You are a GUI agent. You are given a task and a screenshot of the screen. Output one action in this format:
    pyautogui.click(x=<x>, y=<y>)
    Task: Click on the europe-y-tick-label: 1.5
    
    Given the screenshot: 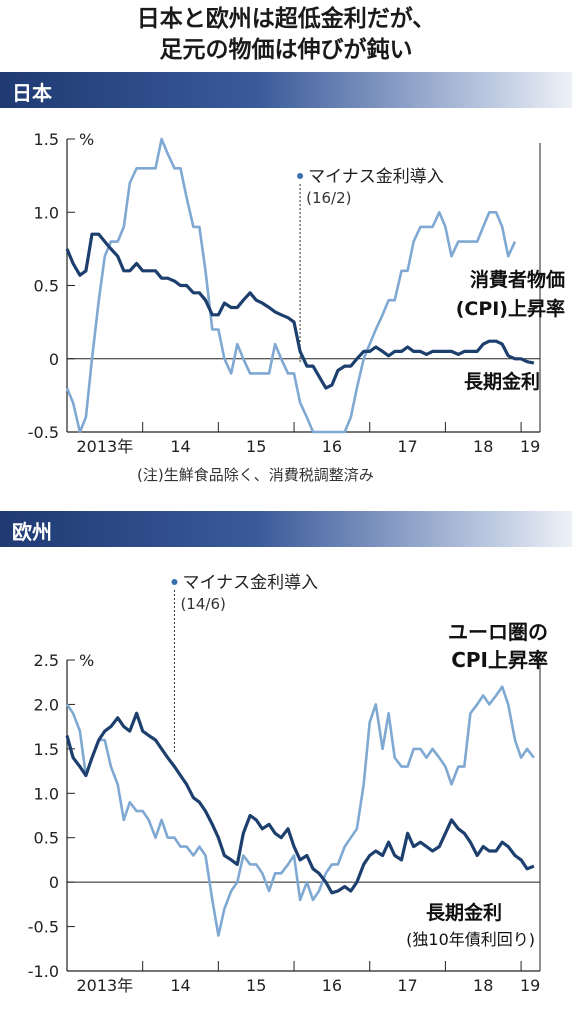 What is the action you would take?
    pyautogui.click(x=46, y=749)
    